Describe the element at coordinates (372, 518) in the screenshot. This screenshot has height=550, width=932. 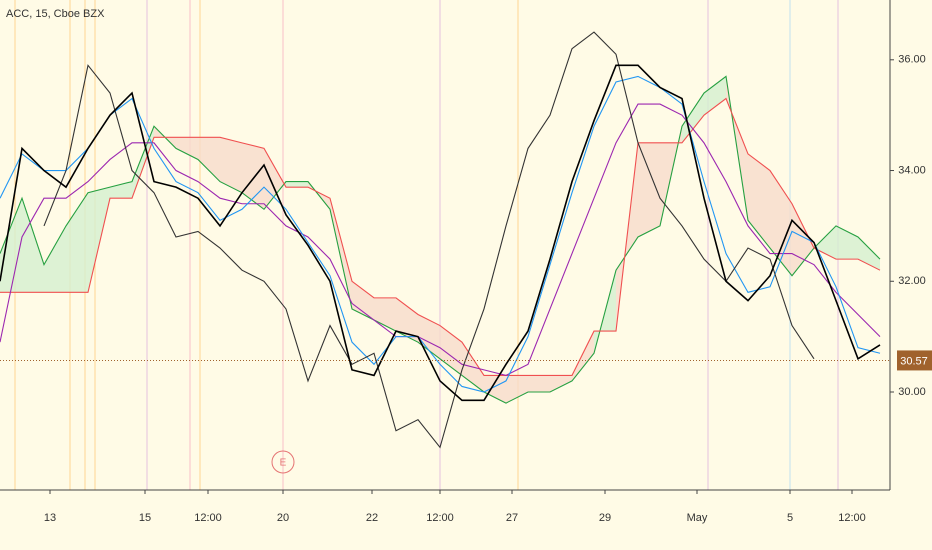
I see `x-tick-label: 22` at that location.